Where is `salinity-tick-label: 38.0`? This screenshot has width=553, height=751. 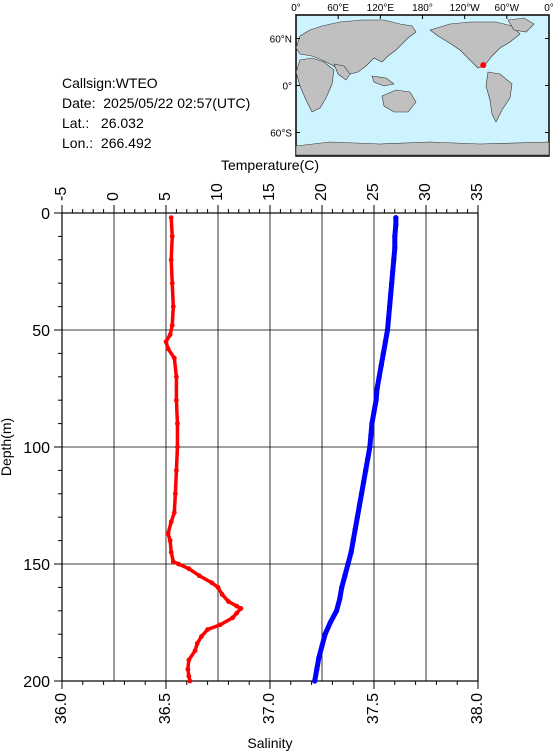 salinity-tick-label: 38.0 is located at coordinates (477, 708).